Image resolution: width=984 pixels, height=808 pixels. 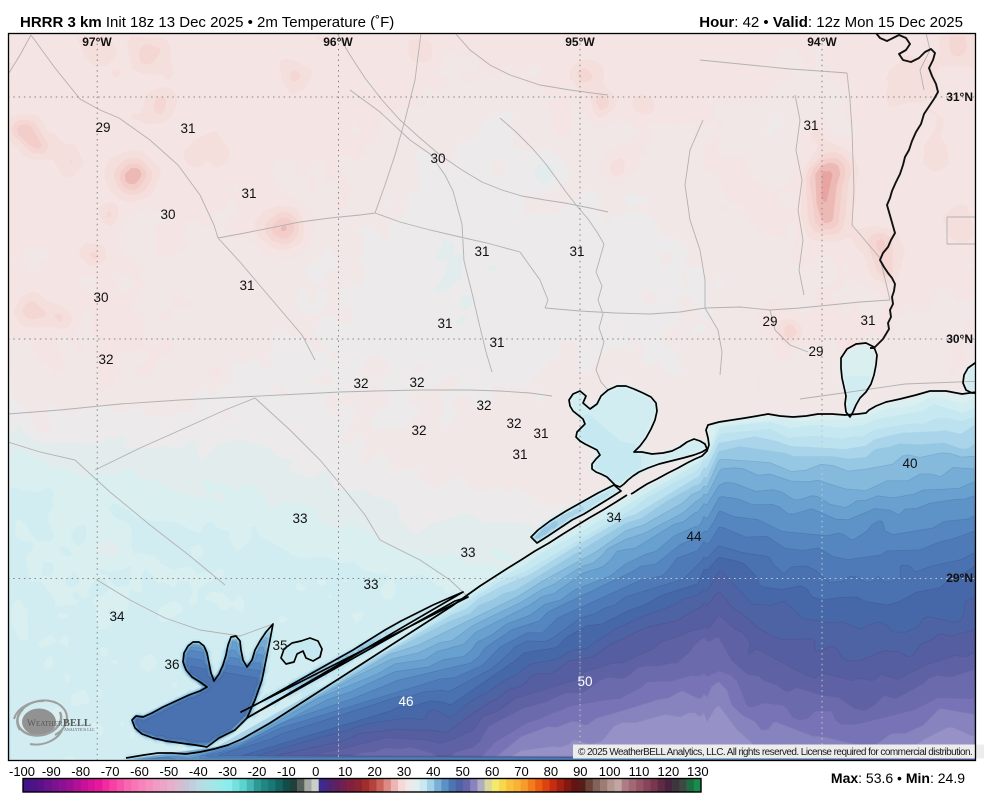 I want to click on svg-text: -90, so click(x=51, y=771).